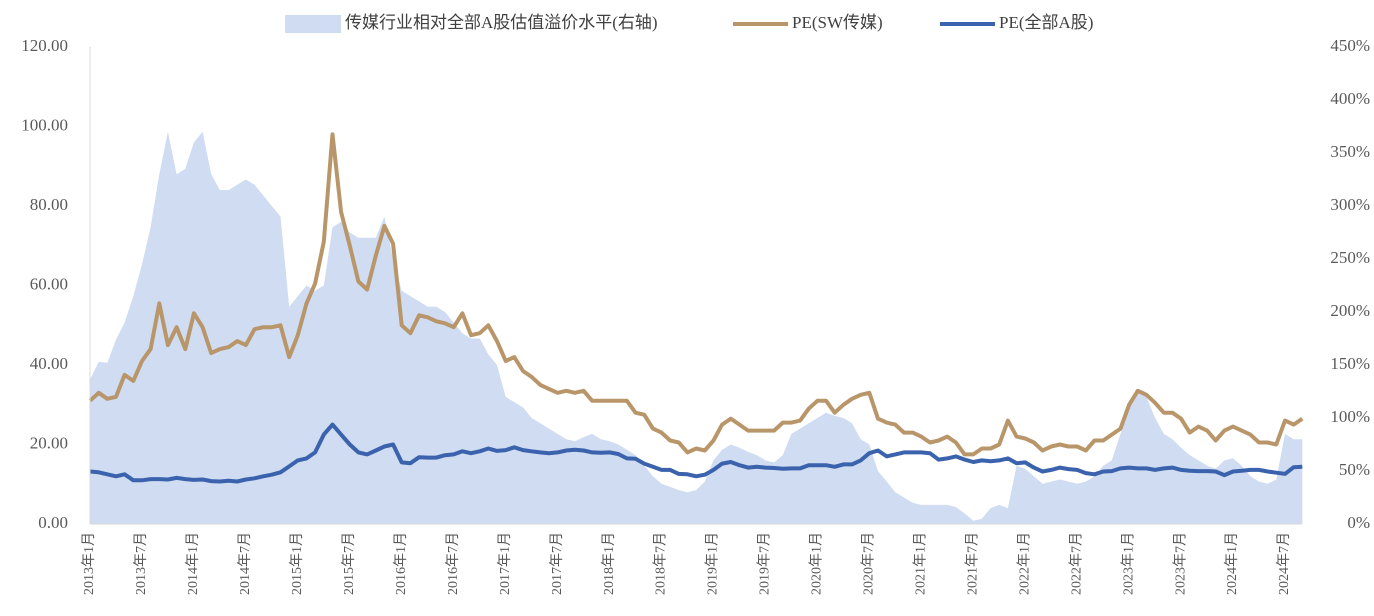 The width and height of the screenshot is (1374, 616). What do you see at coordinates (1076, 563) in the screenshot?
I see `x-tick-label: 2022年7月` at bounding box center [1076, 563].